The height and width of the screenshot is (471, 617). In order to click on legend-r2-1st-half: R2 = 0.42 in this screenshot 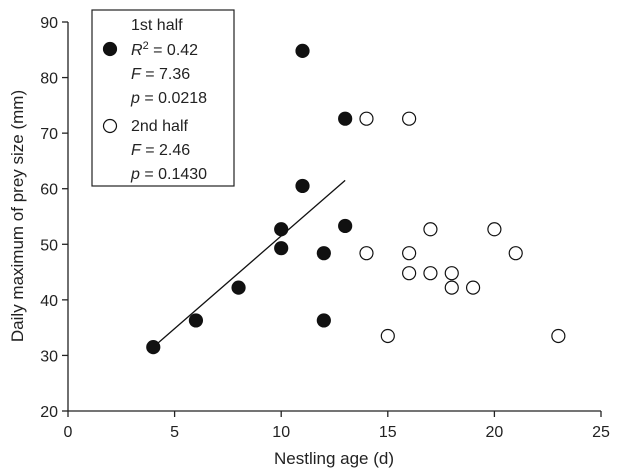, I will do `click(164, 49)`.